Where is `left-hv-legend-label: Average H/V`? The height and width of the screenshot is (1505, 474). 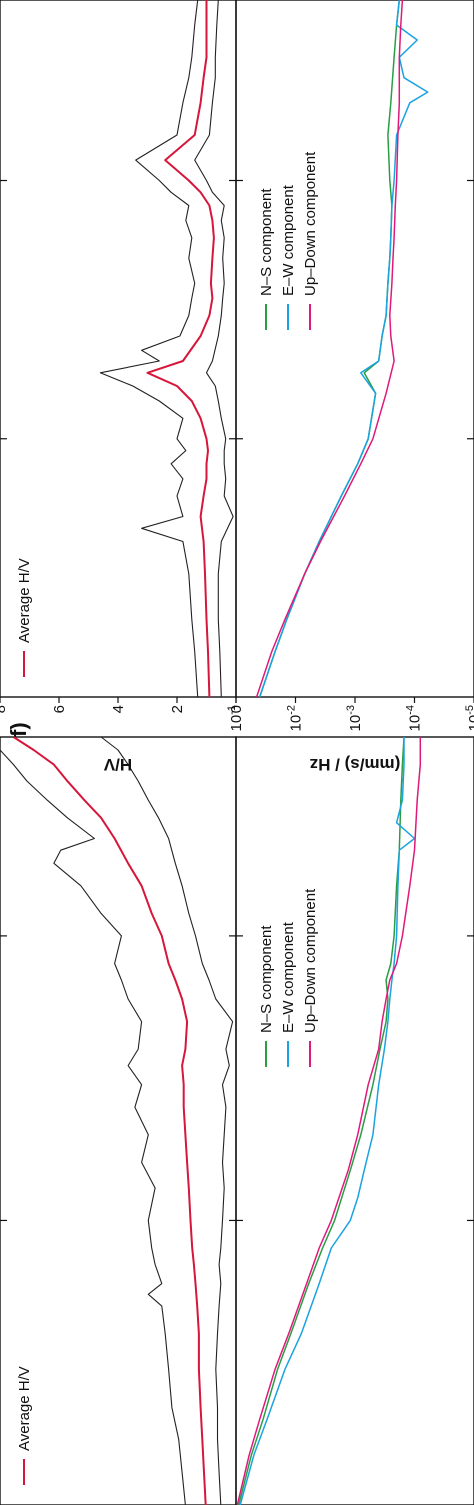
left-hv-legend-label: Average H/V is located at coordinates (24, 1408).